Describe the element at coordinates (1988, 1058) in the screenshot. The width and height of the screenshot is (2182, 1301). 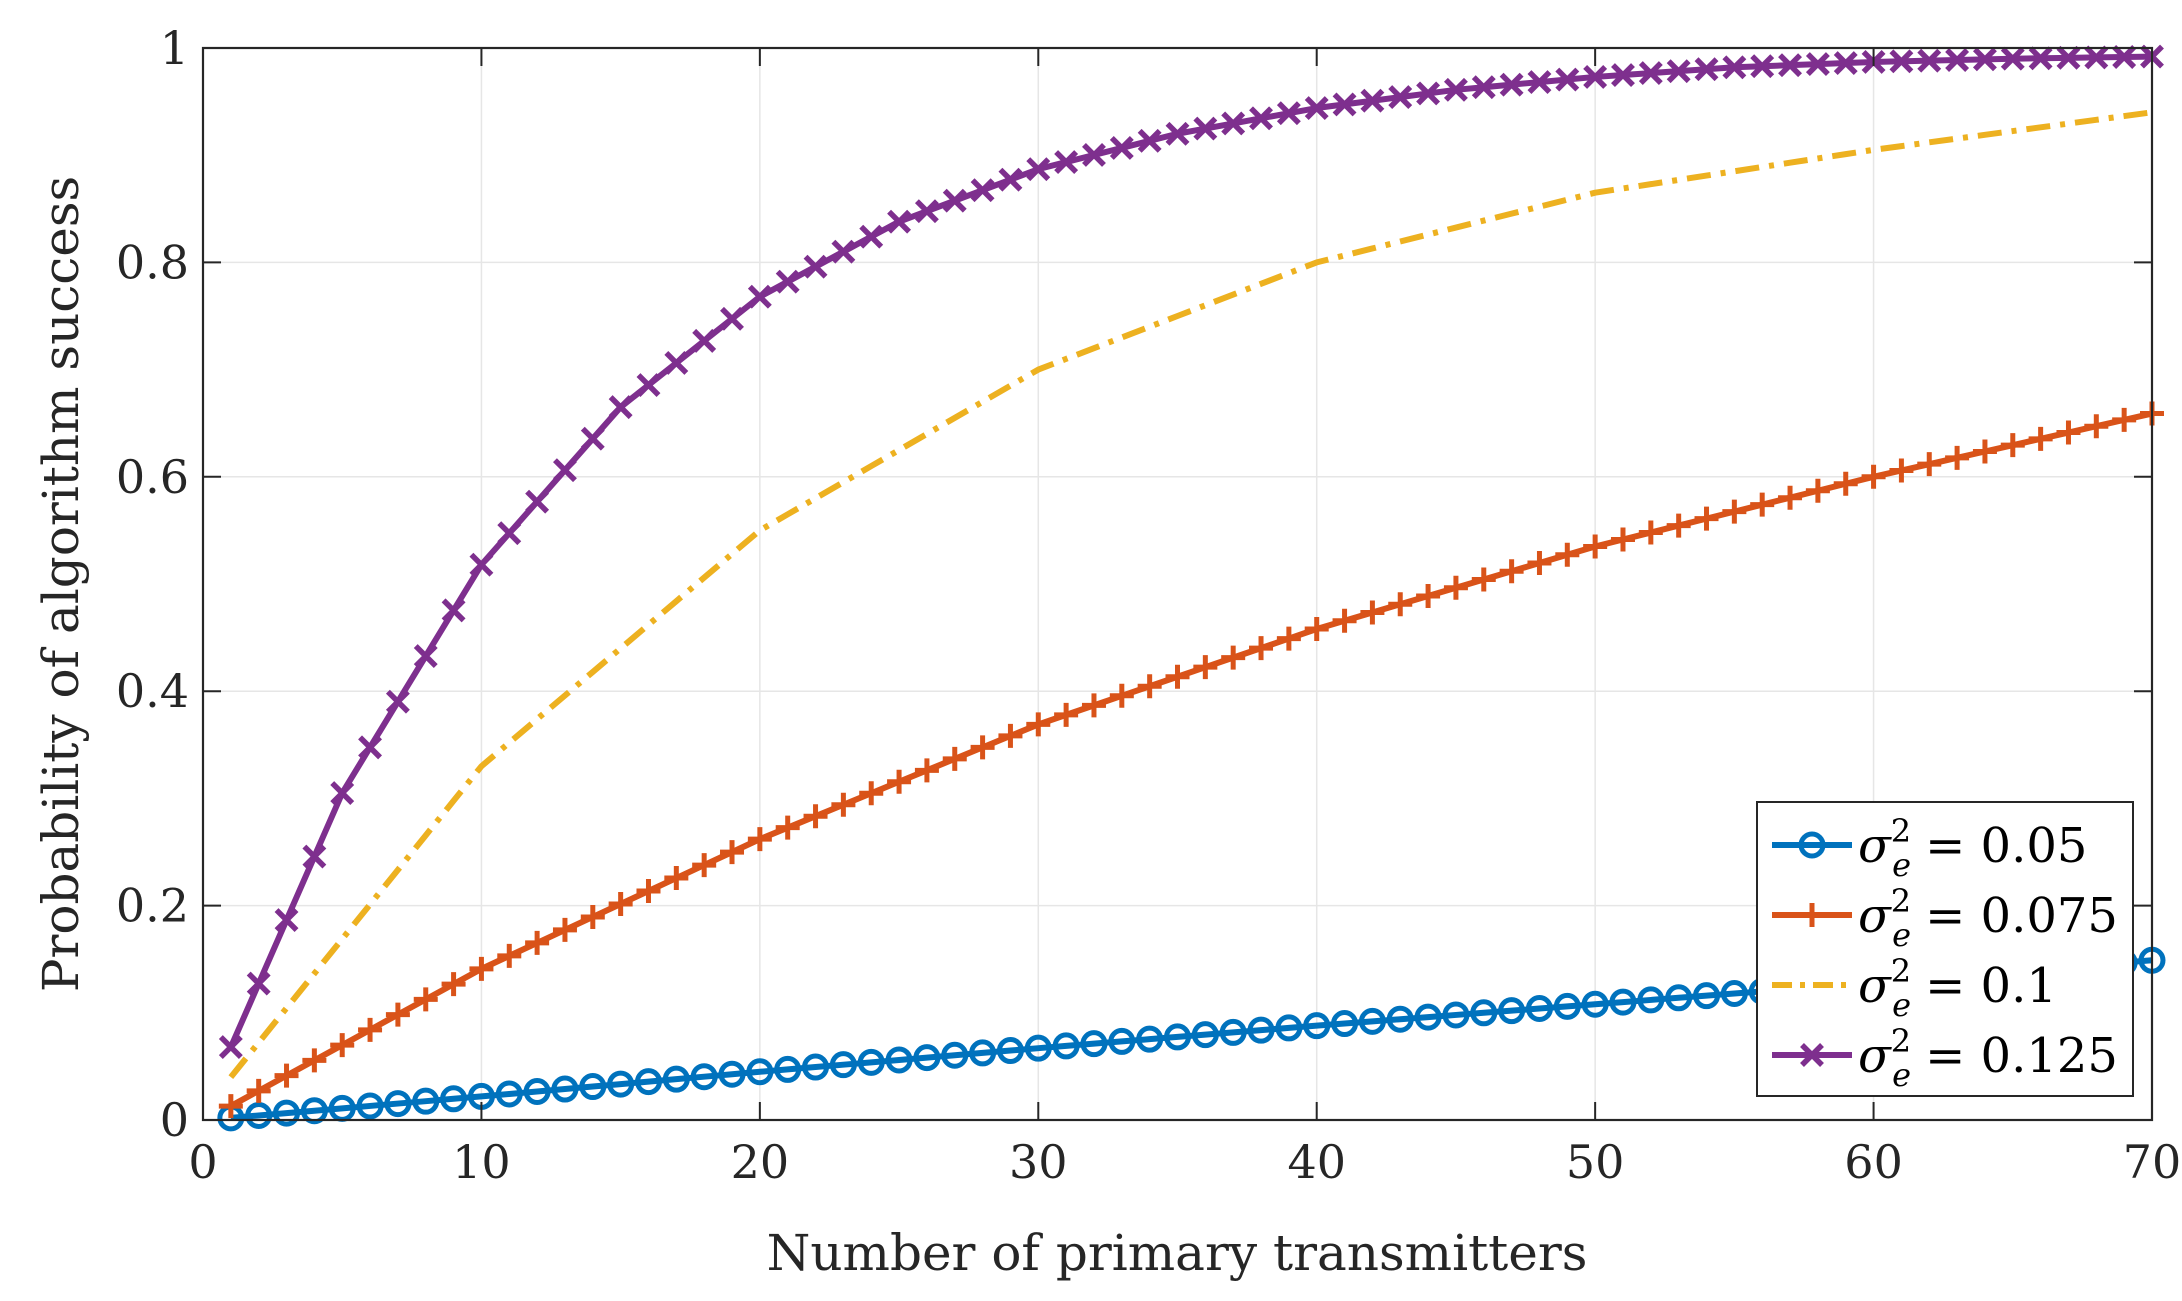
I see `legend-label: σ2 e = 0.125` at that location.